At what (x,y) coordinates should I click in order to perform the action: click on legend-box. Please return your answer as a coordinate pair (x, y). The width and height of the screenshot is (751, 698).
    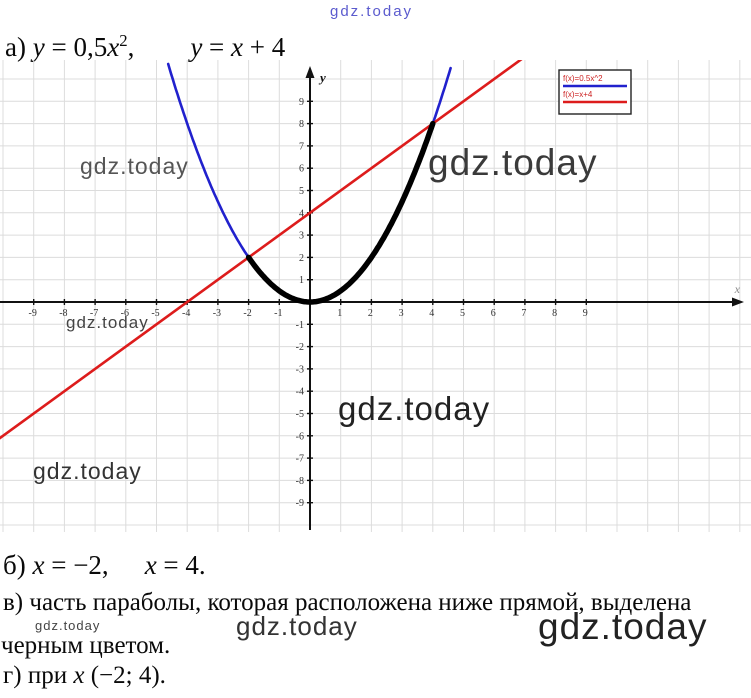
    Looking at the image, I should click on (595, 92).